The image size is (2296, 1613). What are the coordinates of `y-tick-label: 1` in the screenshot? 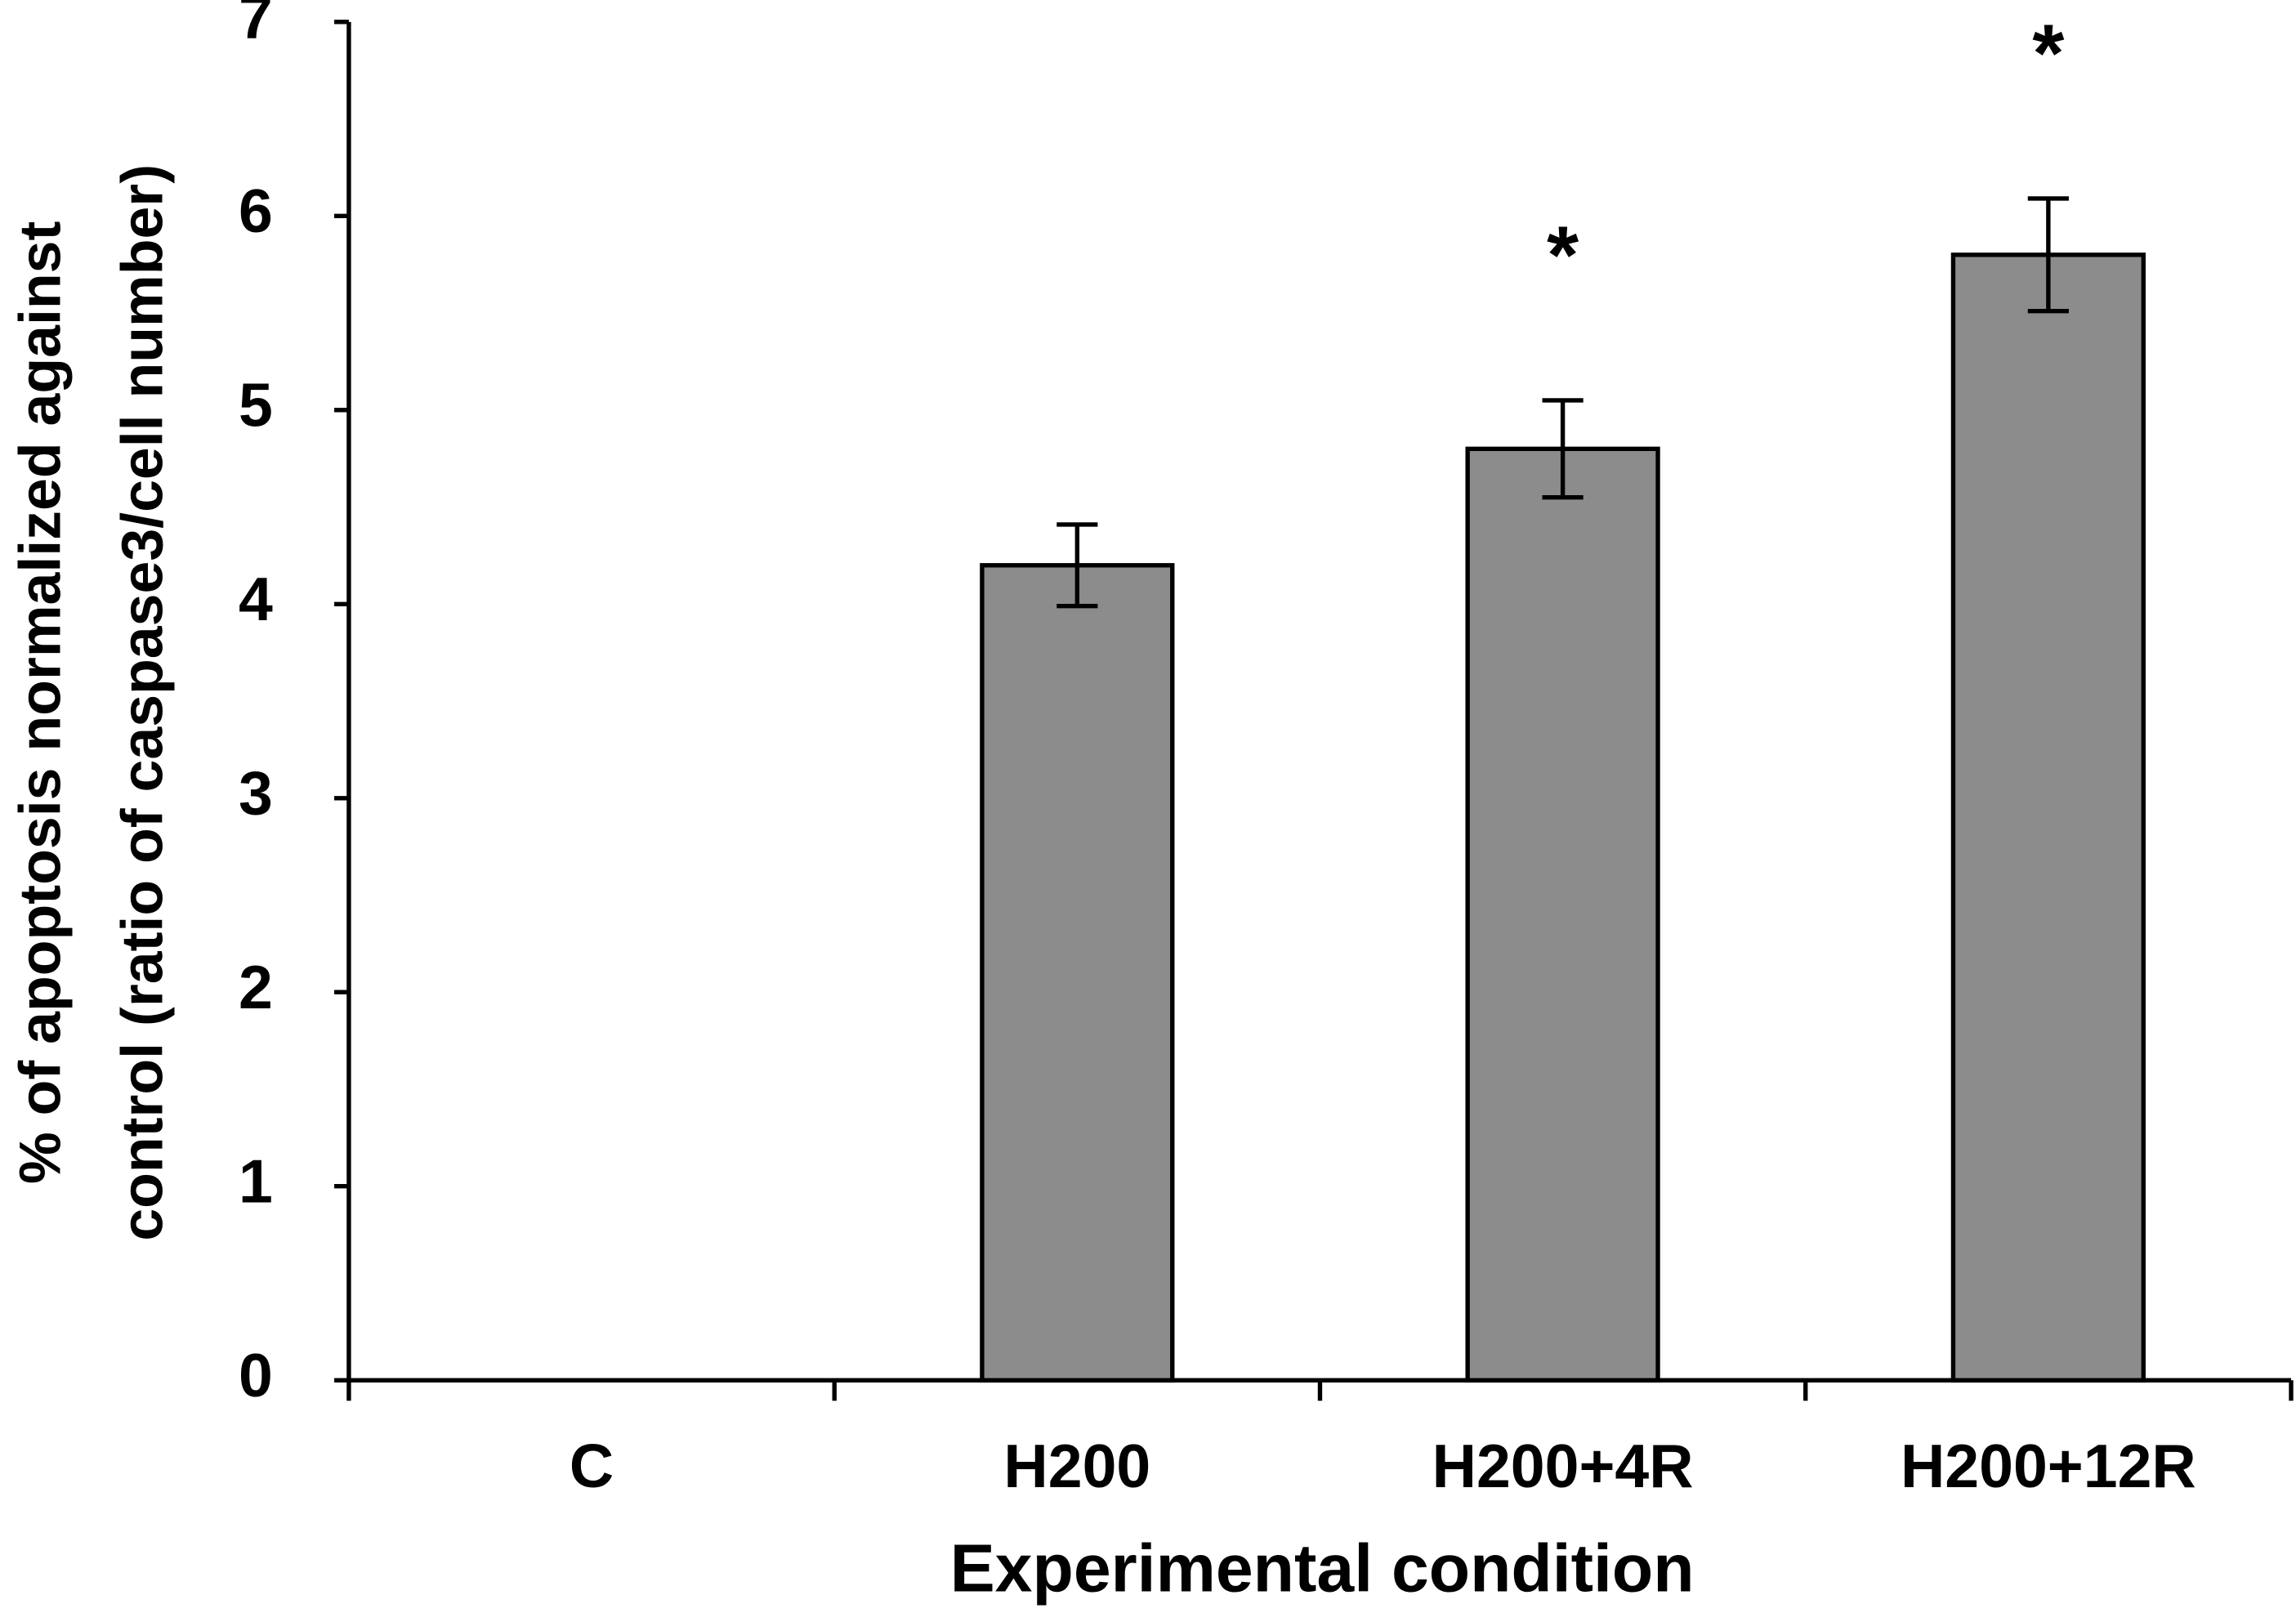 It's located at (256, 1181).